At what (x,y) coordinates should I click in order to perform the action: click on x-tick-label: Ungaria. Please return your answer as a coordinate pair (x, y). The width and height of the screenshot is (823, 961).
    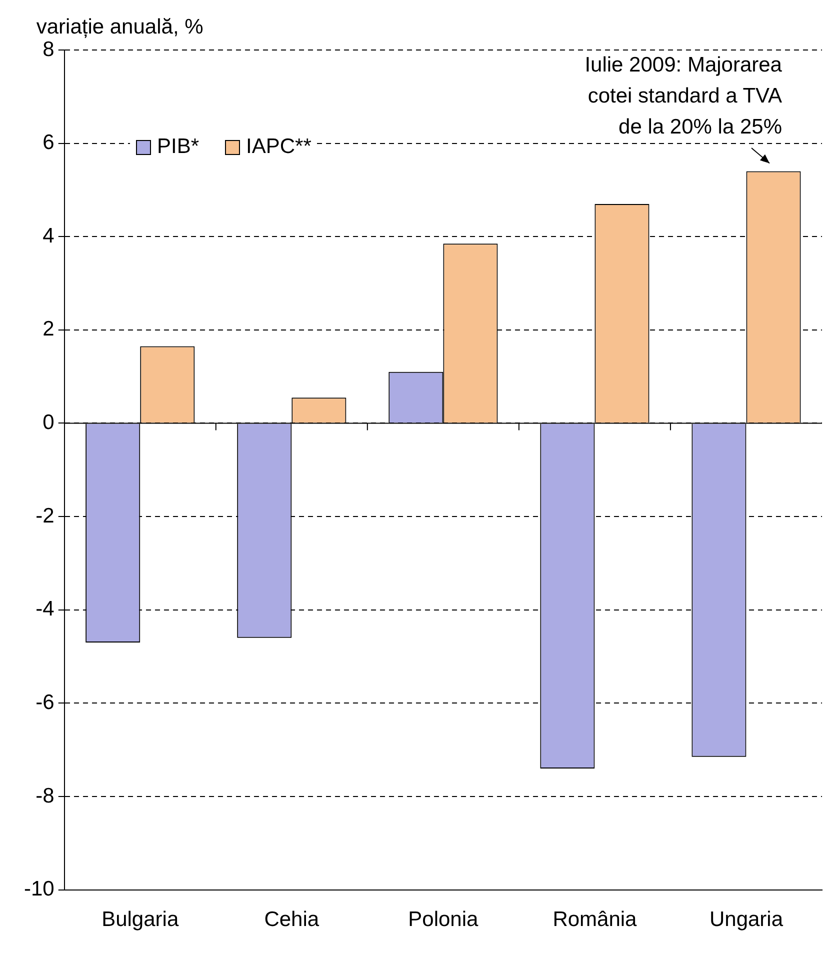
    Looking at the image, I should click on (746, 920).